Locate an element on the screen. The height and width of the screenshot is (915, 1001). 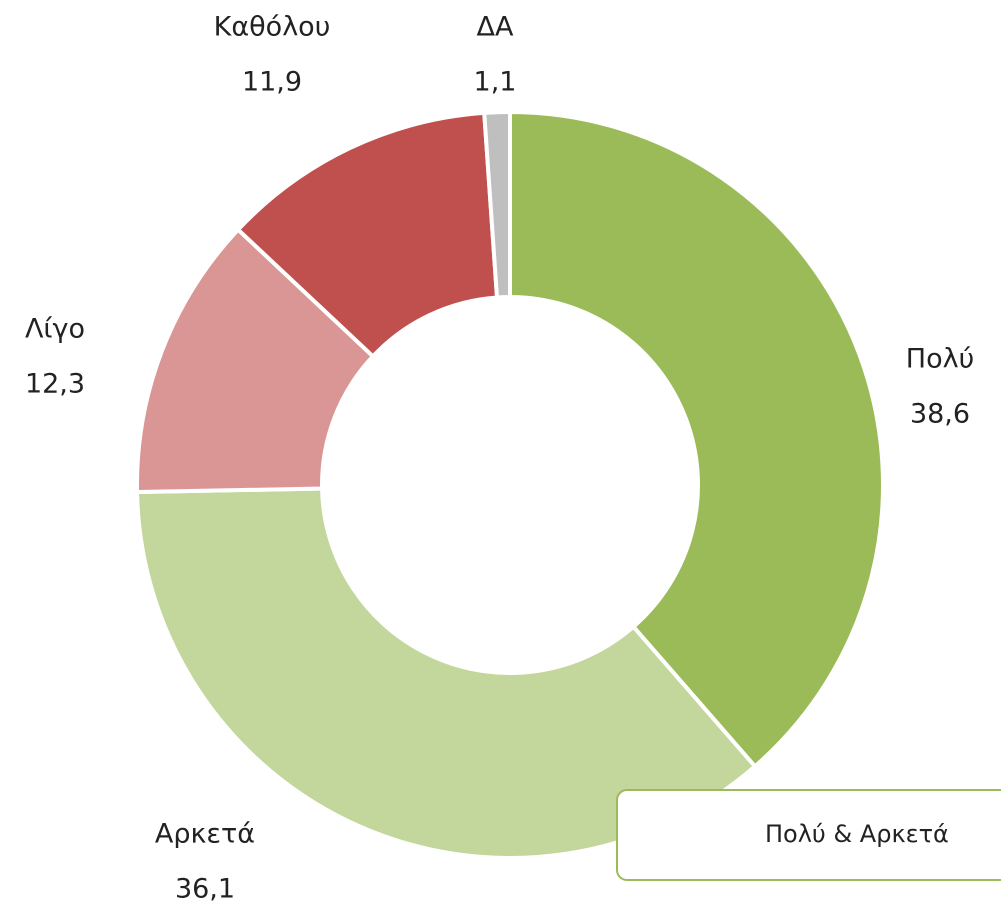
category-label: ΔΑ is located at coordinates (495, 27).